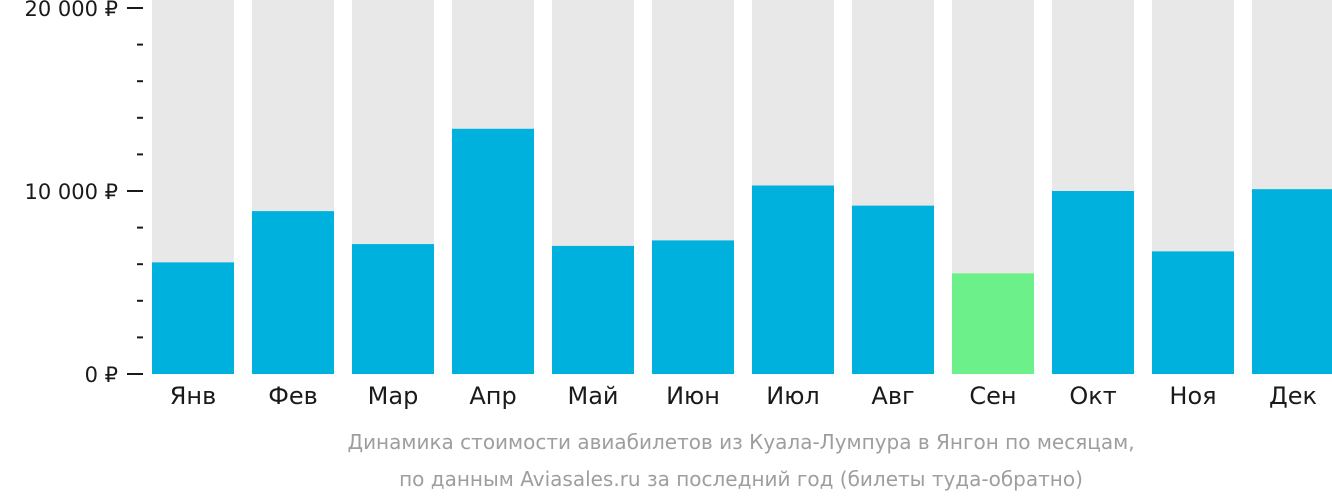  What do you see at coordinates (592, 396) in the screenshot?
I see `x-tick-label-5: Май` at bounding box center [592, 396].